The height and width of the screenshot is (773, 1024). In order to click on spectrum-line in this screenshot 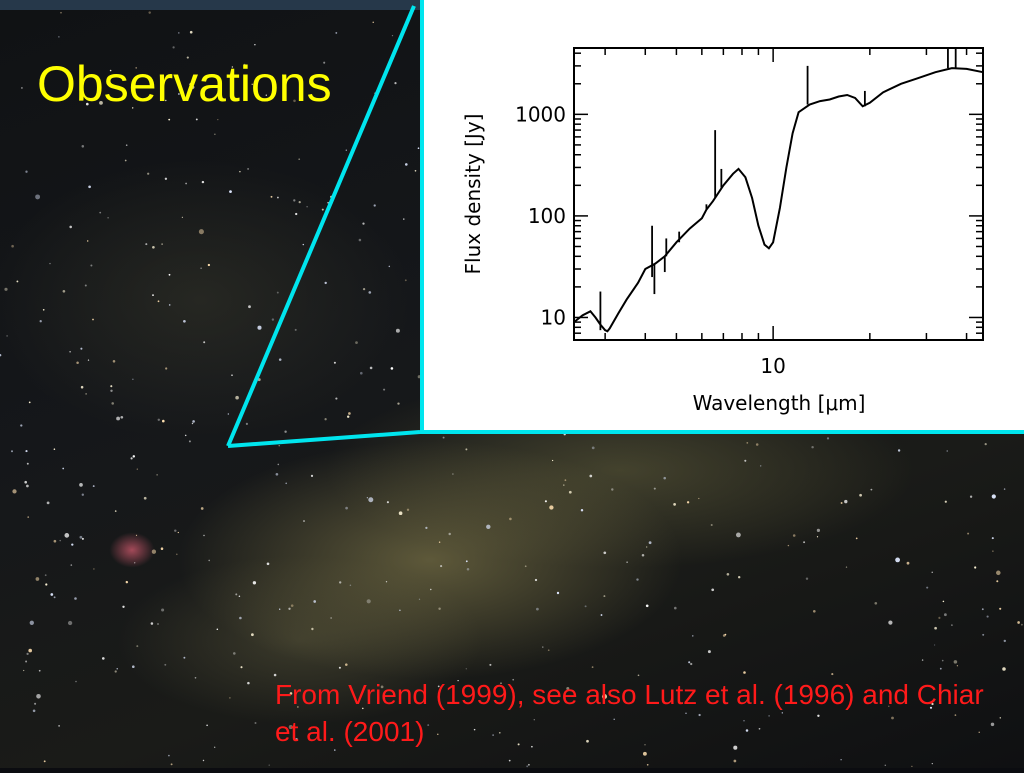, I will do `click(778, 199)`.